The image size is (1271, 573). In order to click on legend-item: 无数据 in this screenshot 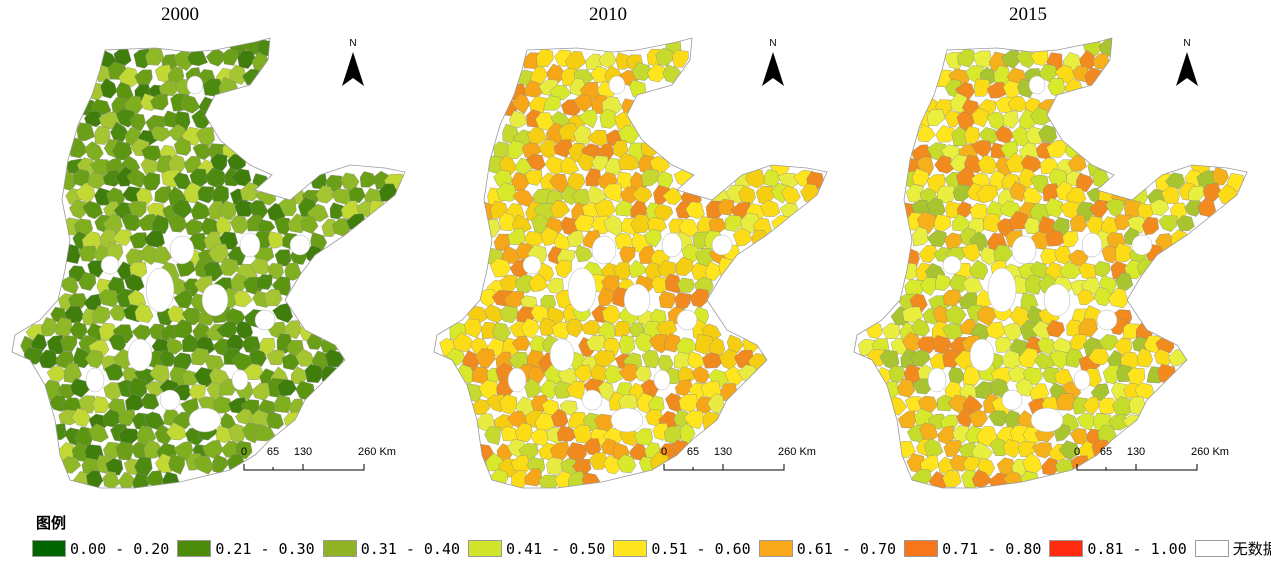, I will do `click(1232, 548)`.